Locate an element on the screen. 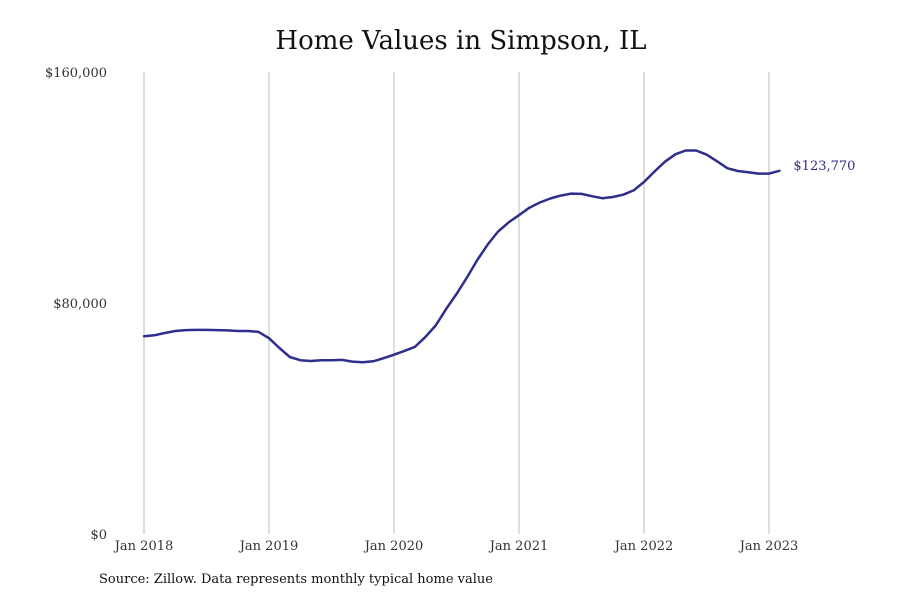 The width and height of the screenshot is (900, 600). x-tick-label: Jan 2020 is located at coordinates (393, 546).